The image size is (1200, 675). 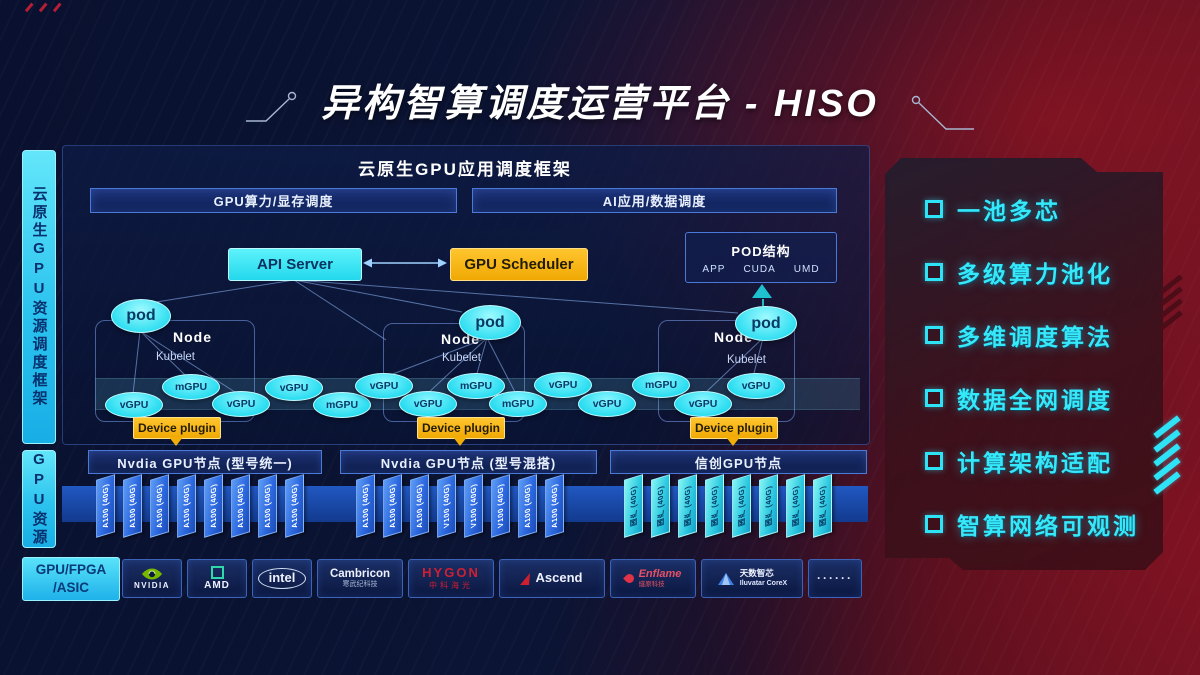 I want to click on ascend-logo-icon, so click(x=526, y=578).